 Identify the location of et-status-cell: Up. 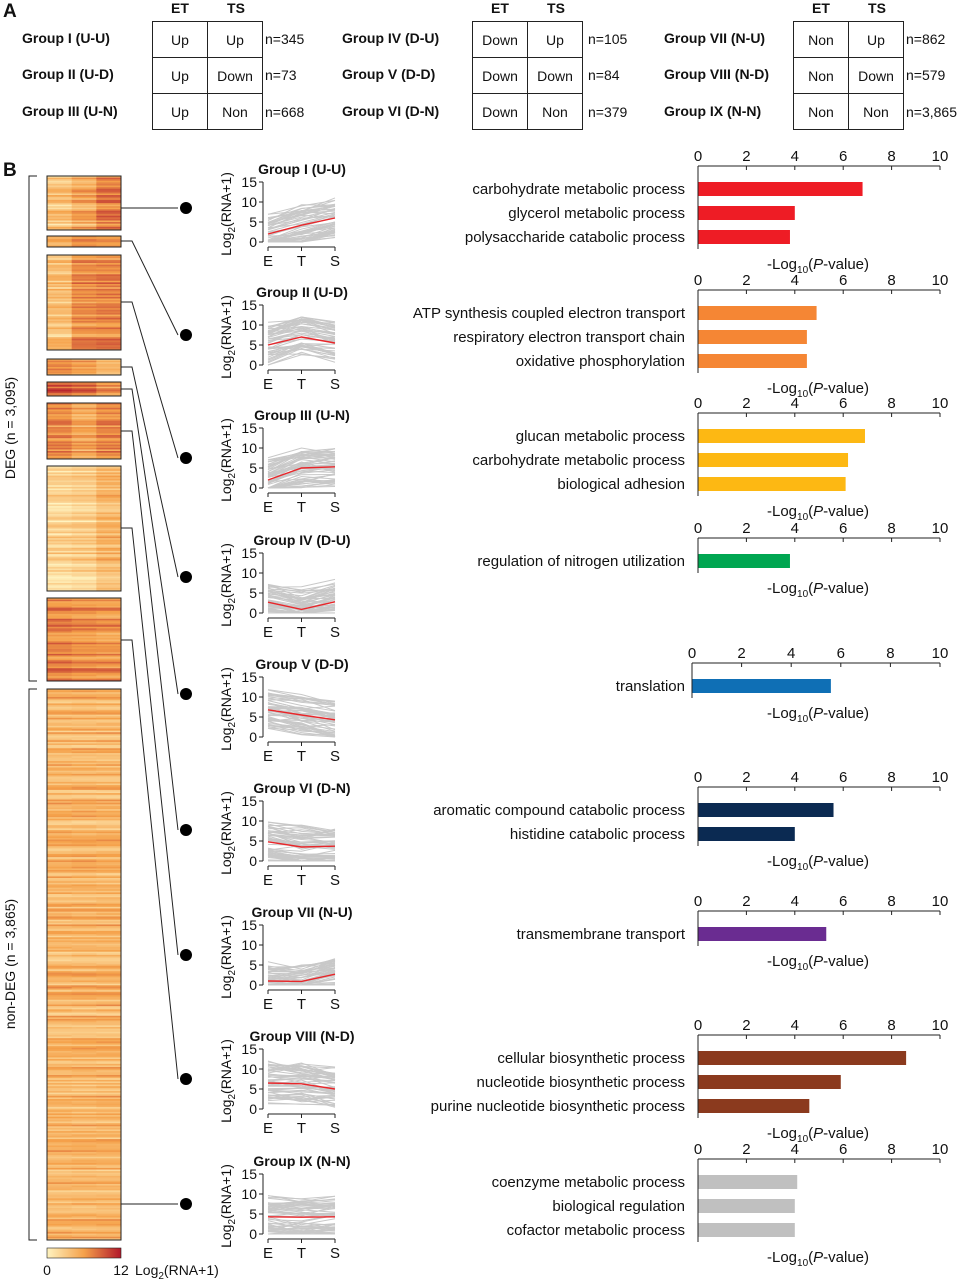
(180, 39).